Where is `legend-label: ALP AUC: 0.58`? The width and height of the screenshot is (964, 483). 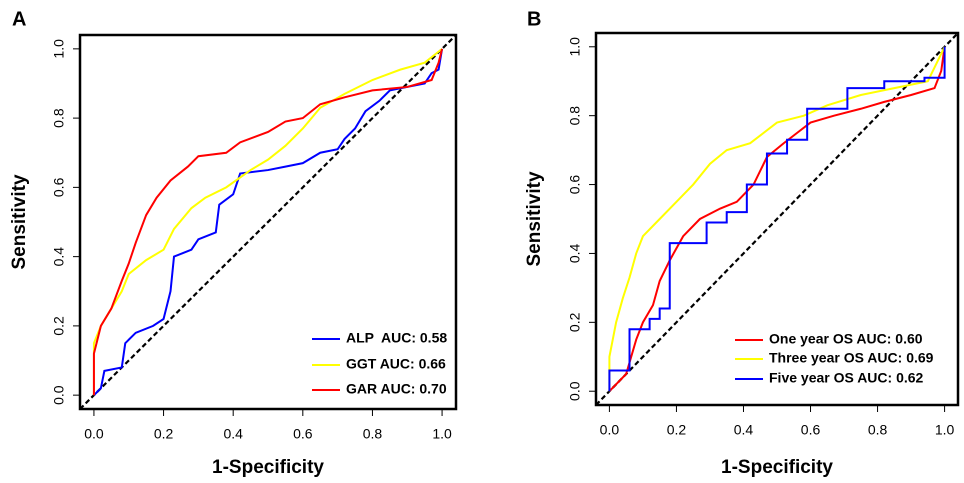
legend-label: ALP AUC: 0.58 is located at coordinates (396, 338).